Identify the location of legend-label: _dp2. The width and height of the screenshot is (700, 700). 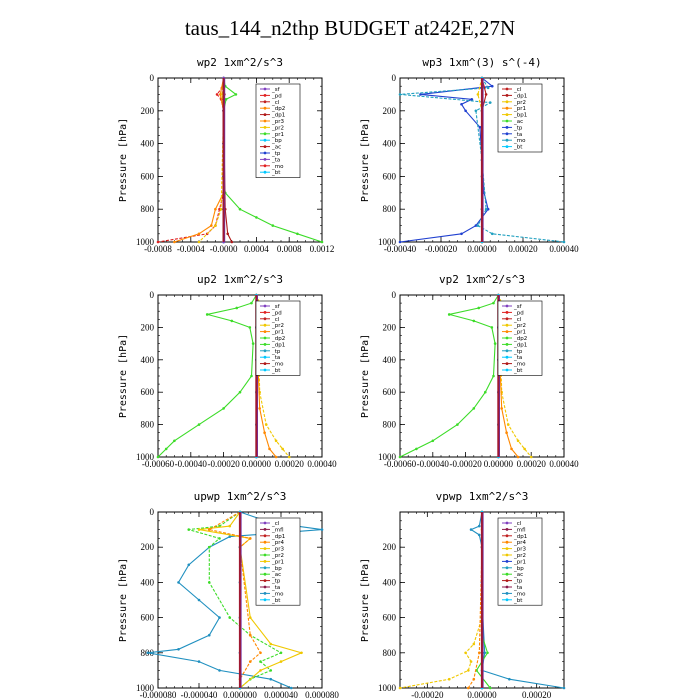
(520, 339).